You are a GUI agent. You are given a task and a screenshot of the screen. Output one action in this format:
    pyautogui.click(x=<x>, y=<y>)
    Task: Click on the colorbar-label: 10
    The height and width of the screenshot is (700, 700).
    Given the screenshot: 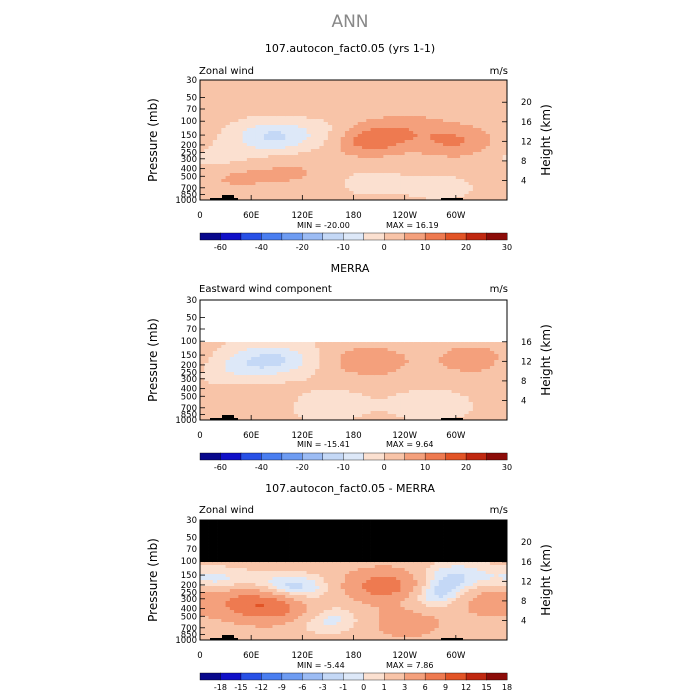 What is the action you would take?
    pyautogui.click(x=425, y=247)
    